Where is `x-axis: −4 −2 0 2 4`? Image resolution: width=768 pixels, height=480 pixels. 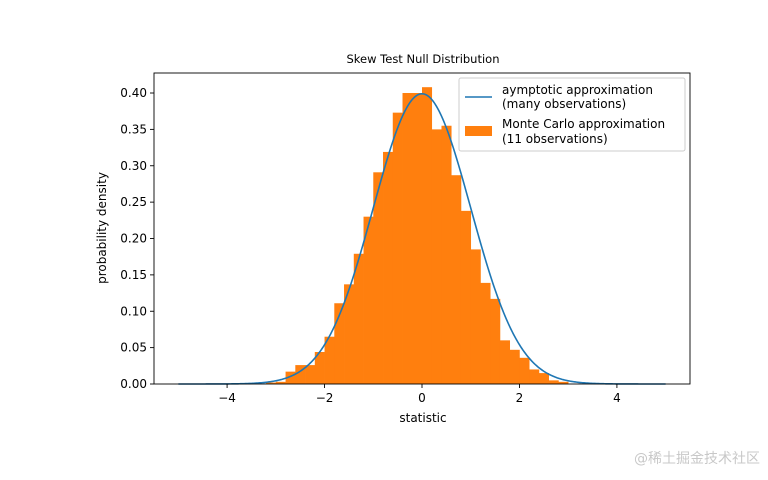 x-axis: −4 −2 0 2 4 is located at coordinates (419, 394).